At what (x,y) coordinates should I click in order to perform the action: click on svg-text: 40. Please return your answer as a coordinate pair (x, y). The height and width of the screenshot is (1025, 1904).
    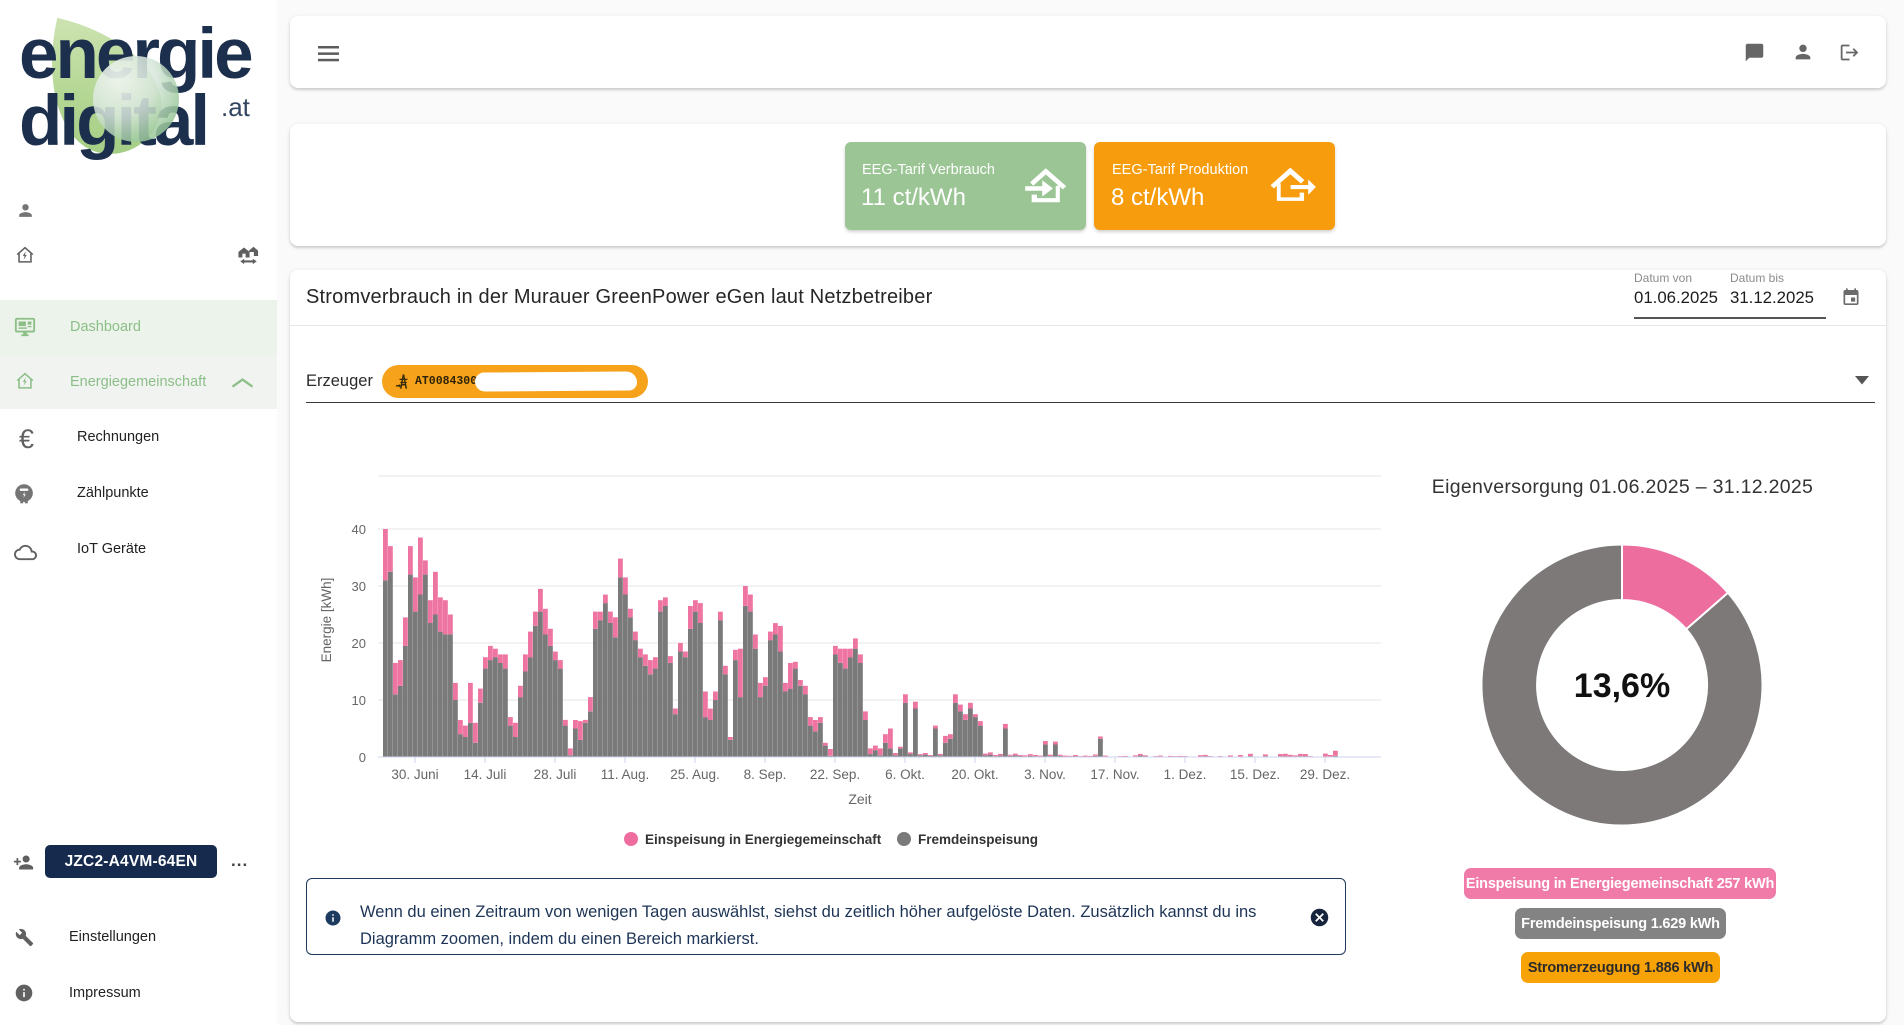
    Looking at the image, I should click on (359, 529).